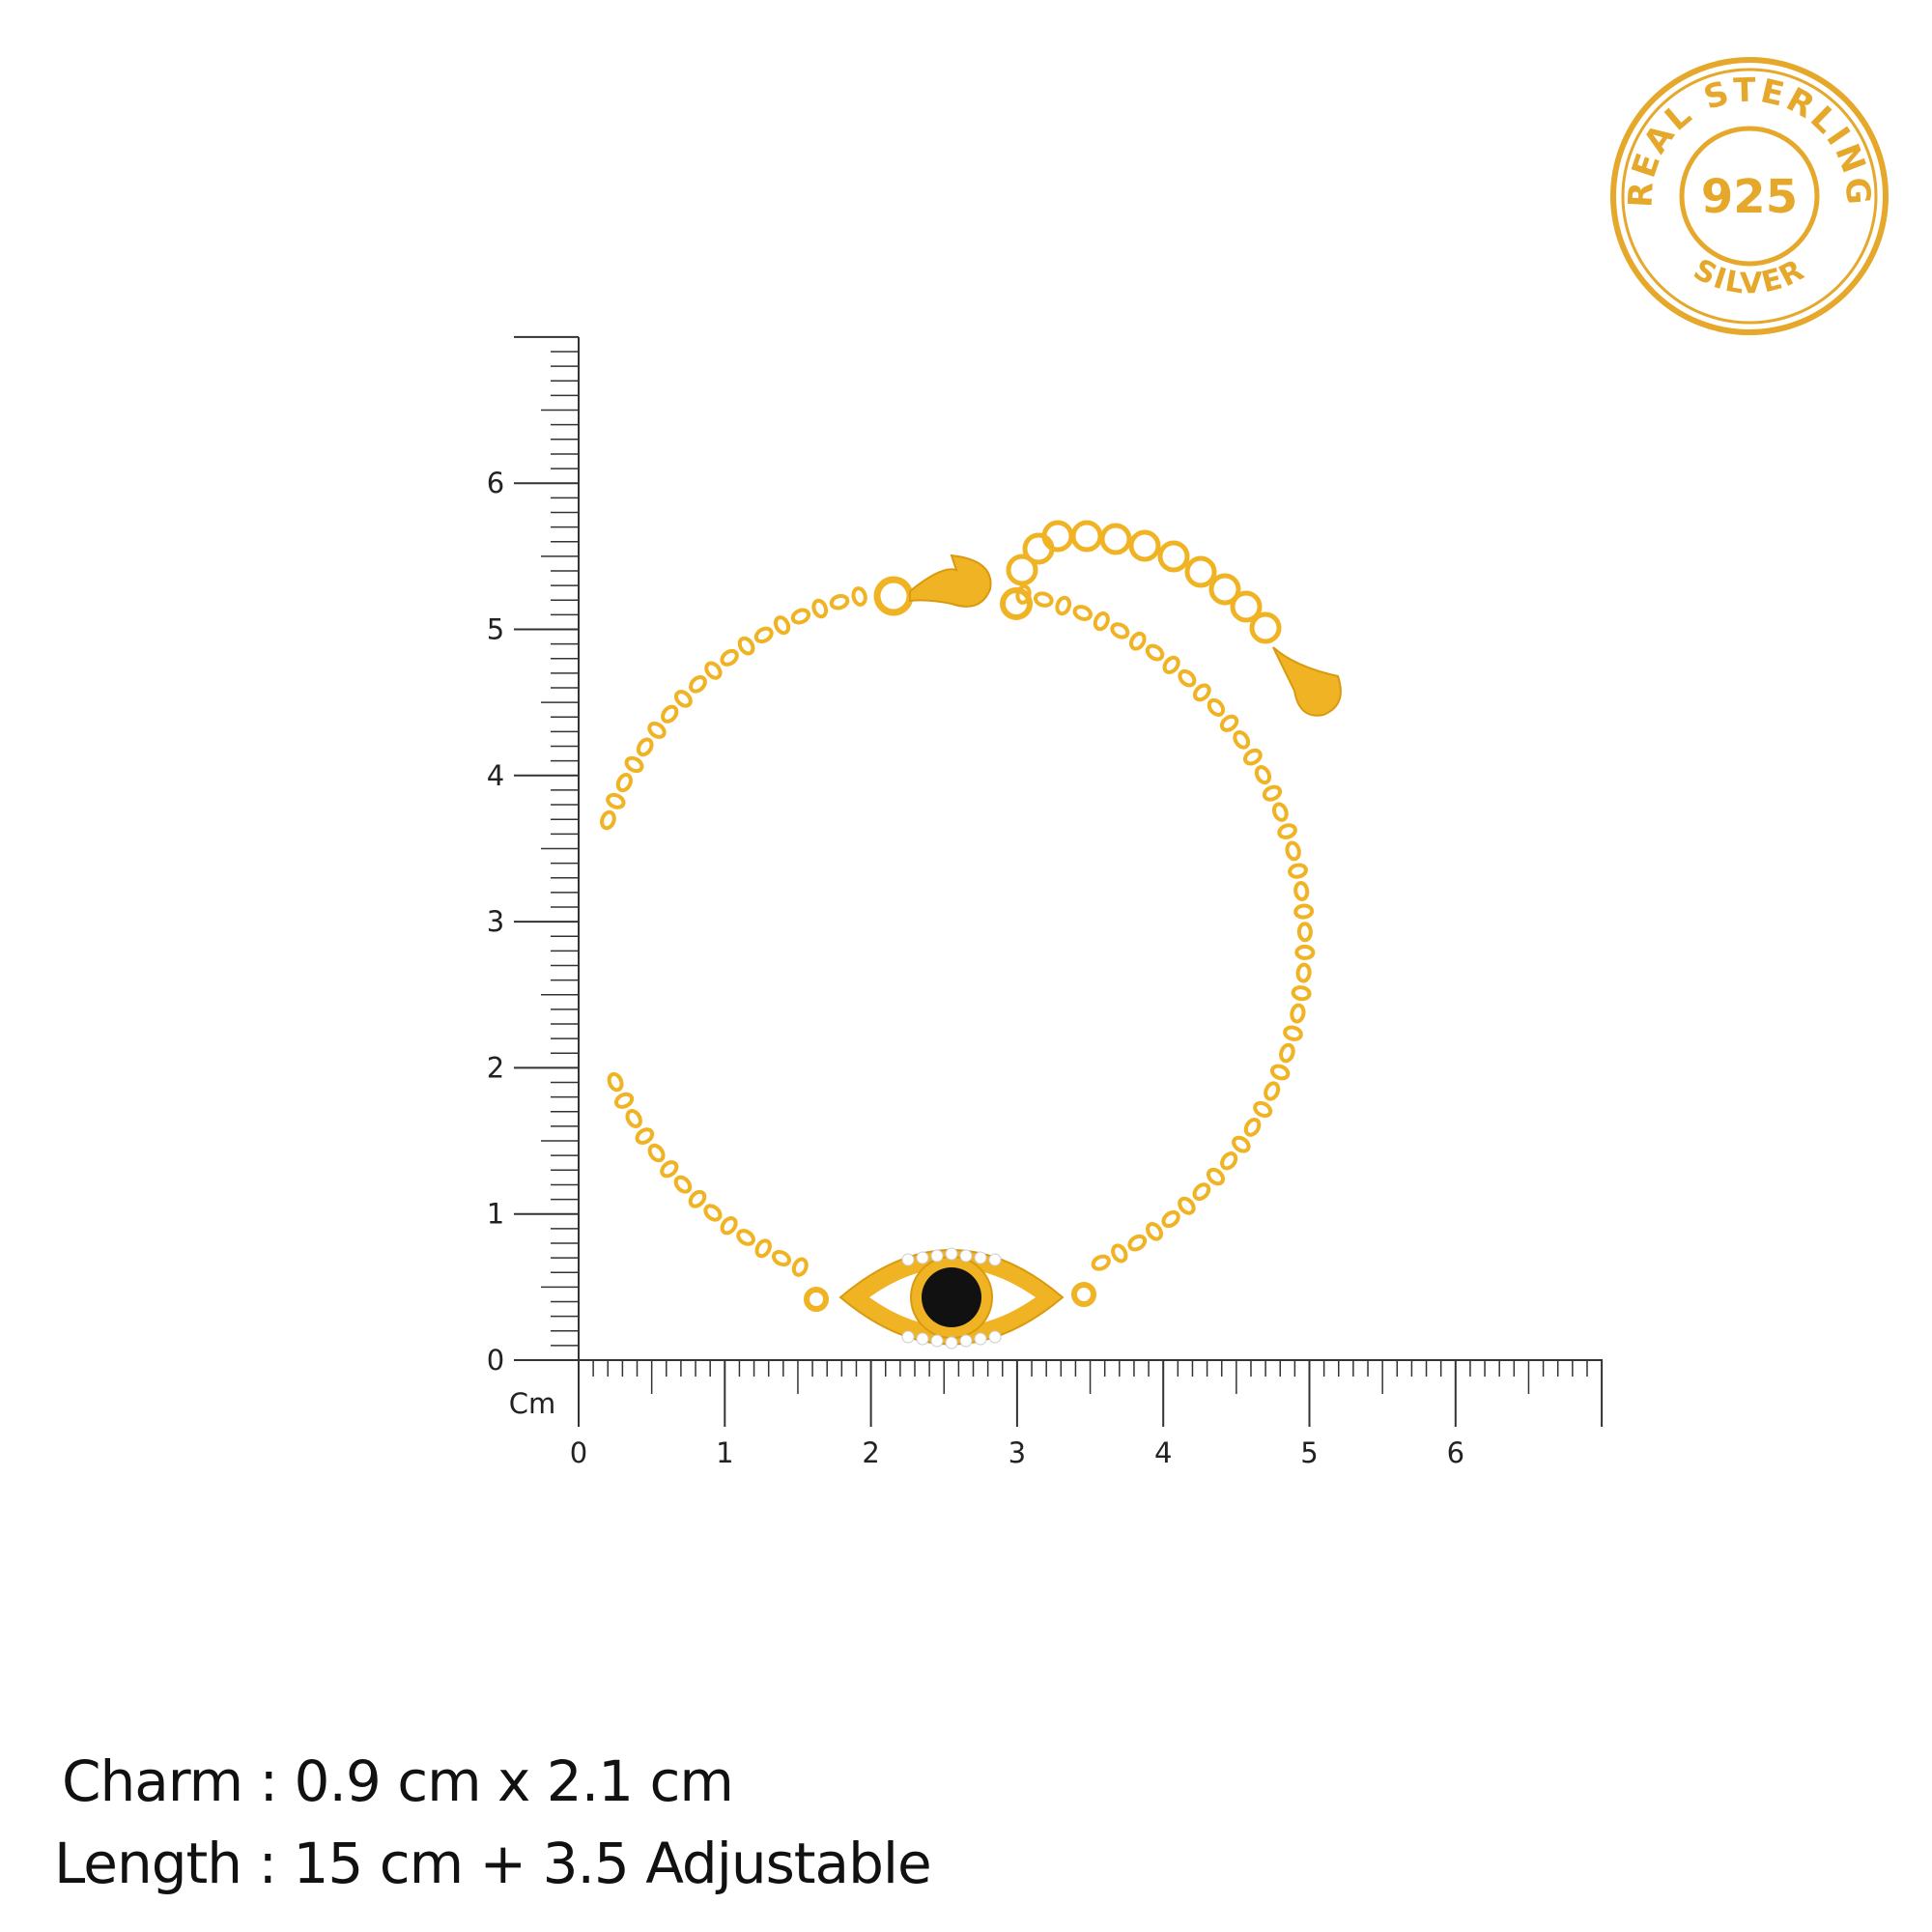 The height and width of the screenshot is (1932, 1932). I want to click on extension-chain, so click(1144, 582).